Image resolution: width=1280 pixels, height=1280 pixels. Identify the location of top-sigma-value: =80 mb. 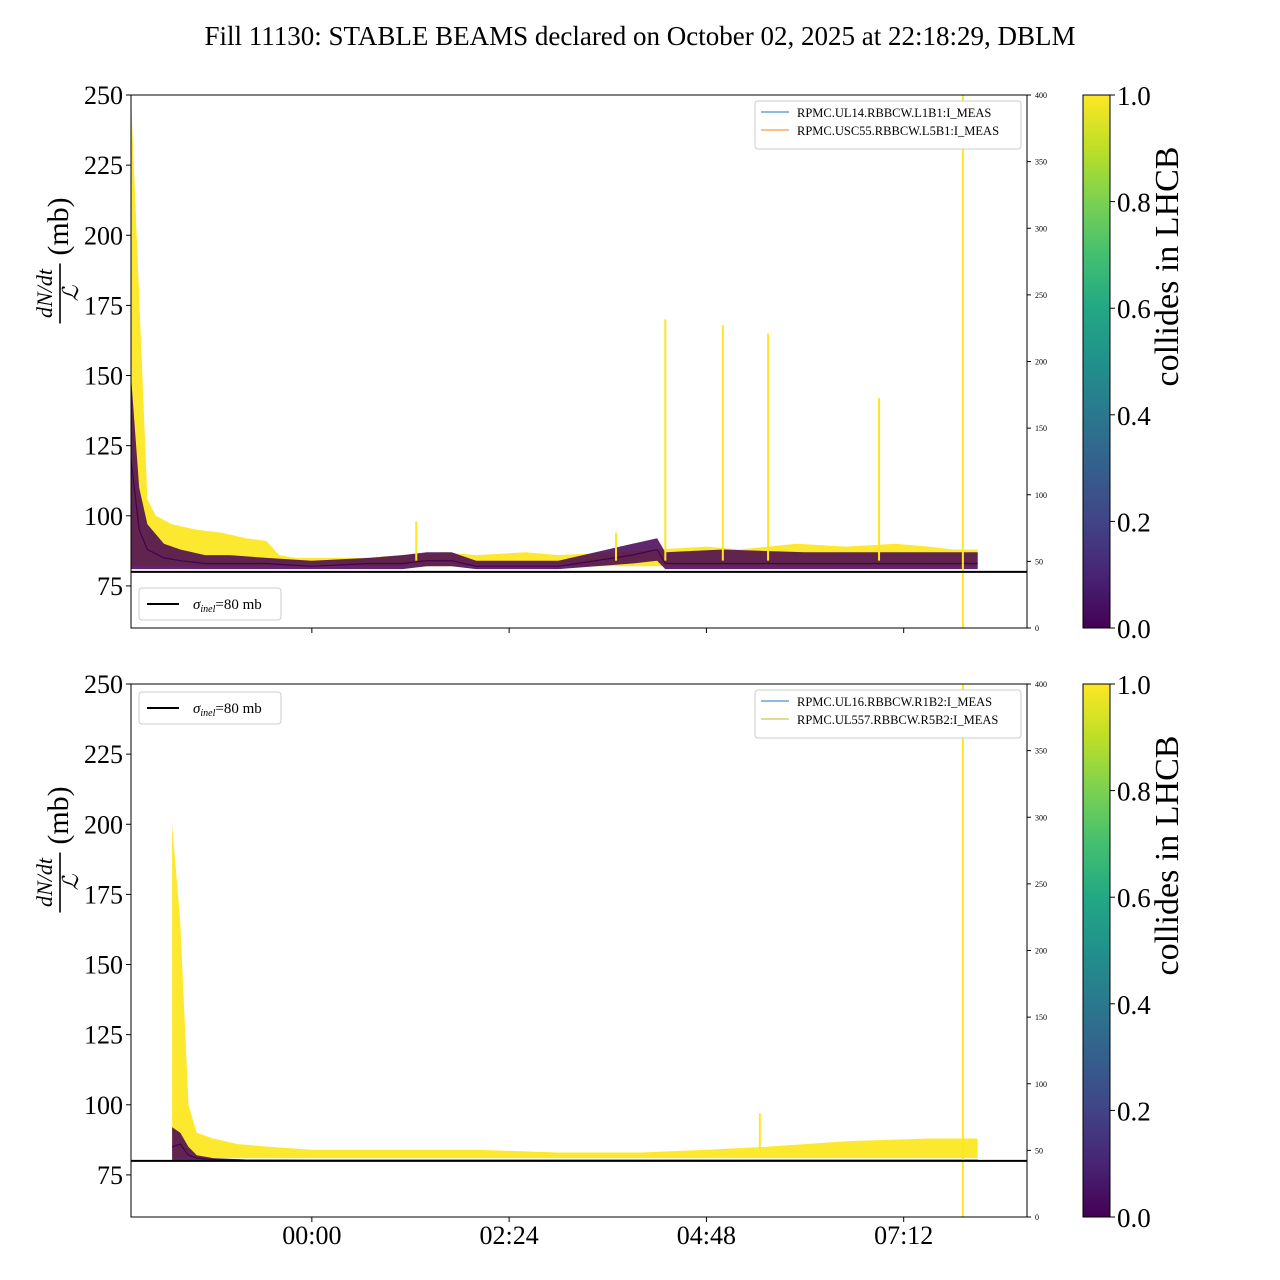
(238, 605).